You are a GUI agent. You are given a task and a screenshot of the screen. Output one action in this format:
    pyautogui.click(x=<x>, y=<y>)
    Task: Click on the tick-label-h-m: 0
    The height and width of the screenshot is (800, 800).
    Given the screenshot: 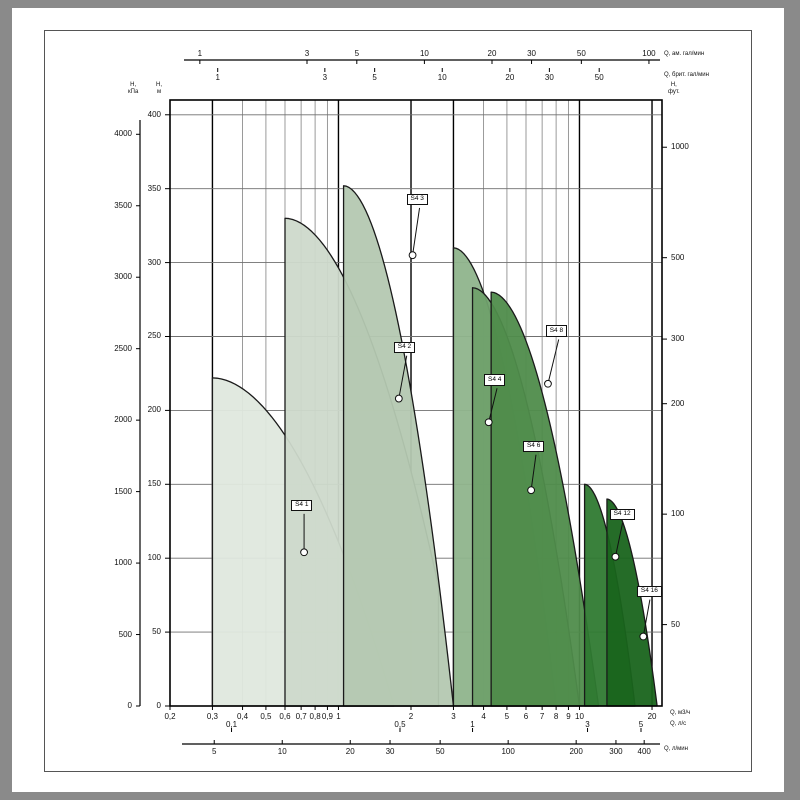 What is the action you would take?
    pyautogui.click(x=158, y=705)
    